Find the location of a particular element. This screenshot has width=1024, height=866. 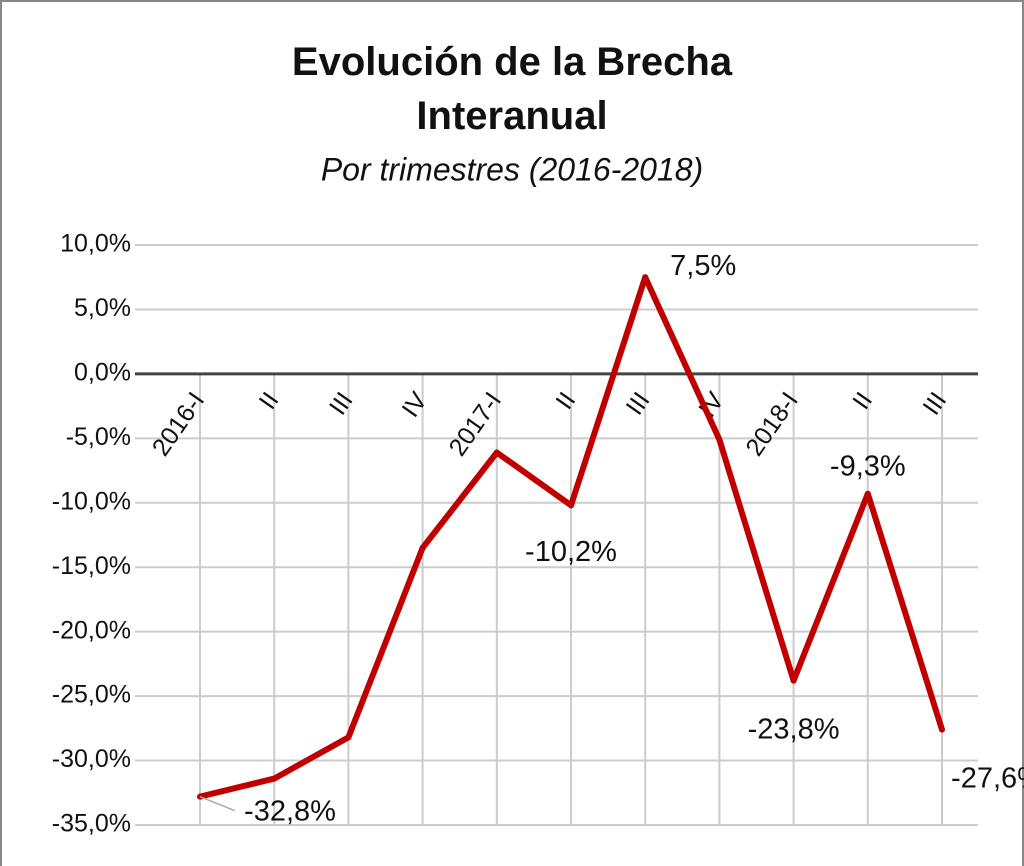

y-tick-label: -5,0% is located at coordinates (98, 437).